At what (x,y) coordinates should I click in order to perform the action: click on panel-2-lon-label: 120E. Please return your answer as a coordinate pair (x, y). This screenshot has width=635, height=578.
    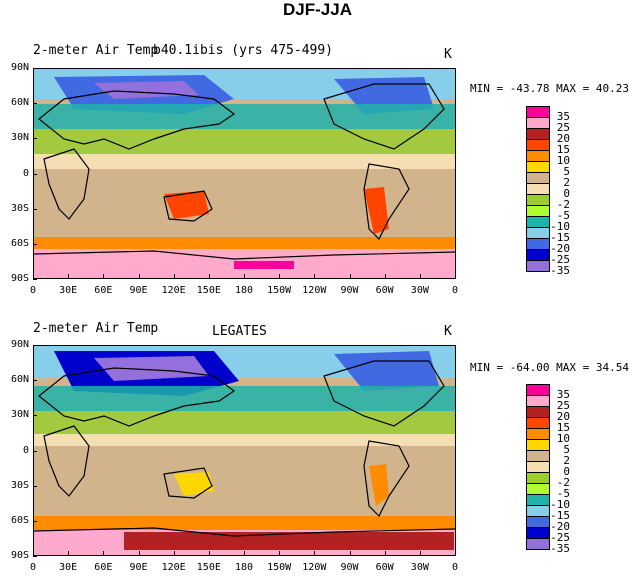
    Looking at the image, I should click on (173, 567).